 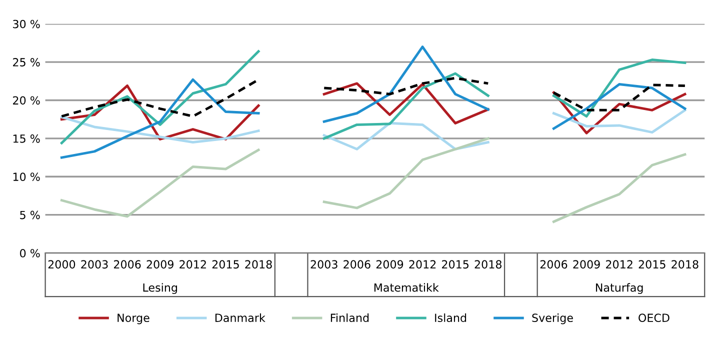 I want to click on legend-label: OECD, so click(x=654, y=318).